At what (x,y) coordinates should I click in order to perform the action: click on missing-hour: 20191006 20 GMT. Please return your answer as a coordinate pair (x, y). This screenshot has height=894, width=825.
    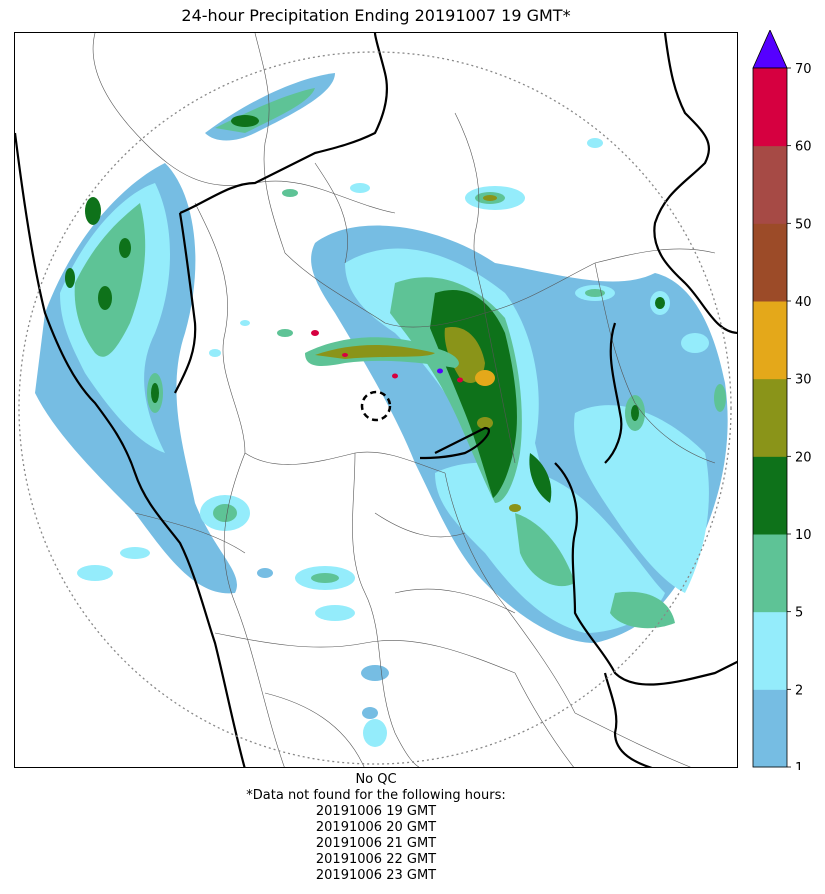
    Looking at the image, I should click on (376, 827).